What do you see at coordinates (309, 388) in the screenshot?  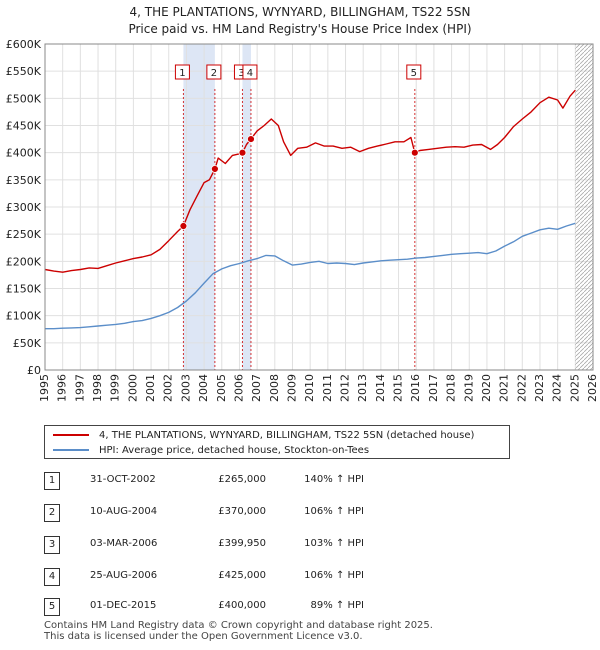 I see `x-tick-label: 2010` at bounding box center [309, 388].